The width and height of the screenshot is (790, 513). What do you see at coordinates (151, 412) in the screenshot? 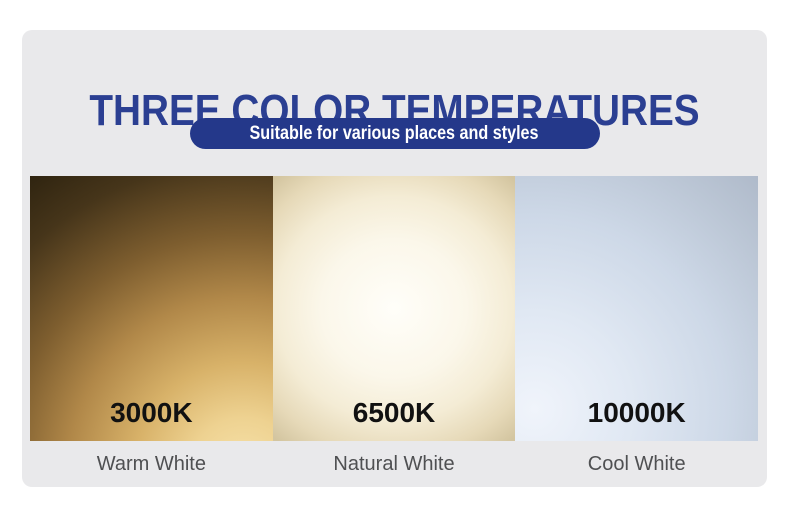
I see `kelvin-label-warm: 3000K` at bounding box center [151, 412].